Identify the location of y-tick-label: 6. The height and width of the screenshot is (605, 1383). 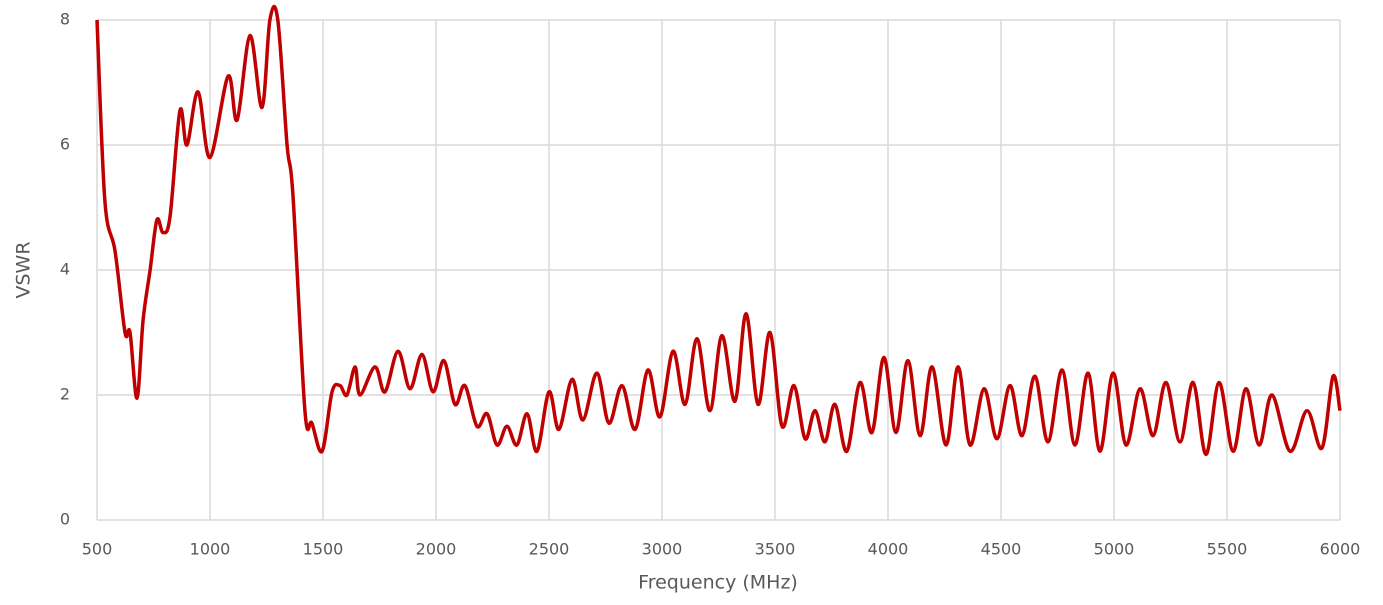
(65, 144).